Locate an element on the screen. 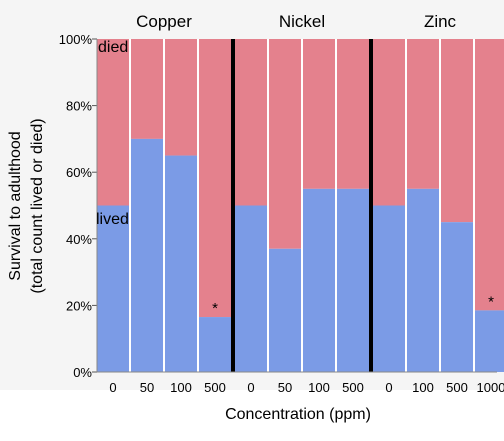 The height and width of the screenshot is (441, 504). x-axis-title: Concentration (ppm) is located at coordinates (298, 414).